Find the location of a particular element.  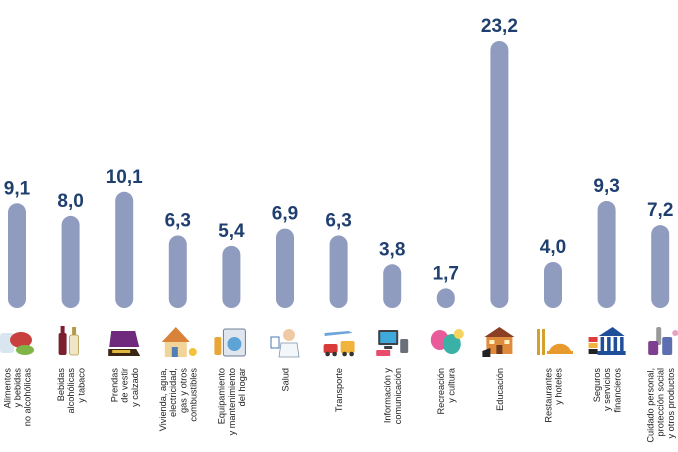

vehicles-icon is located at coordinates (339, 344).